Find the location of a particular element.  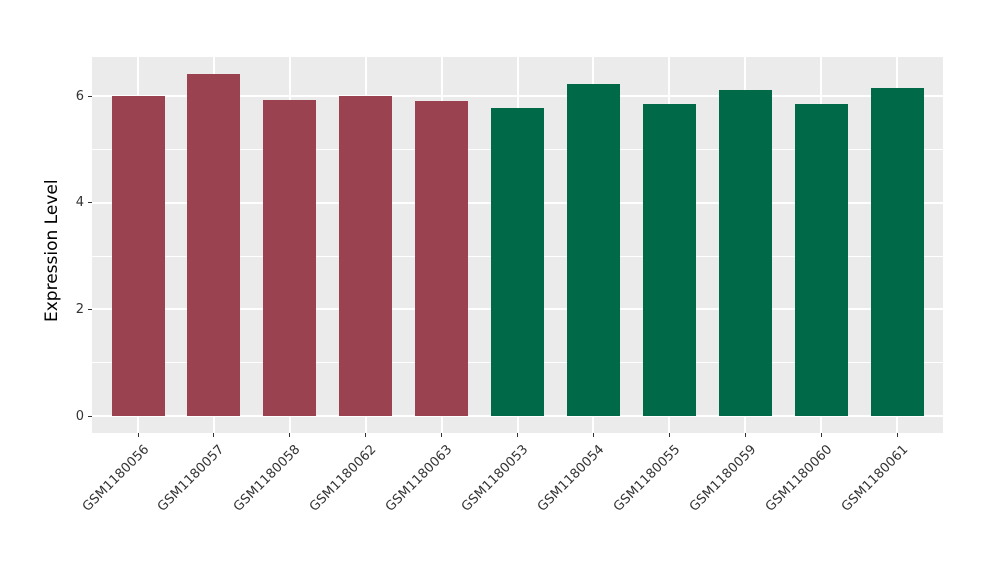

bar-GSM1180061 is located at coordinates (897, 251).